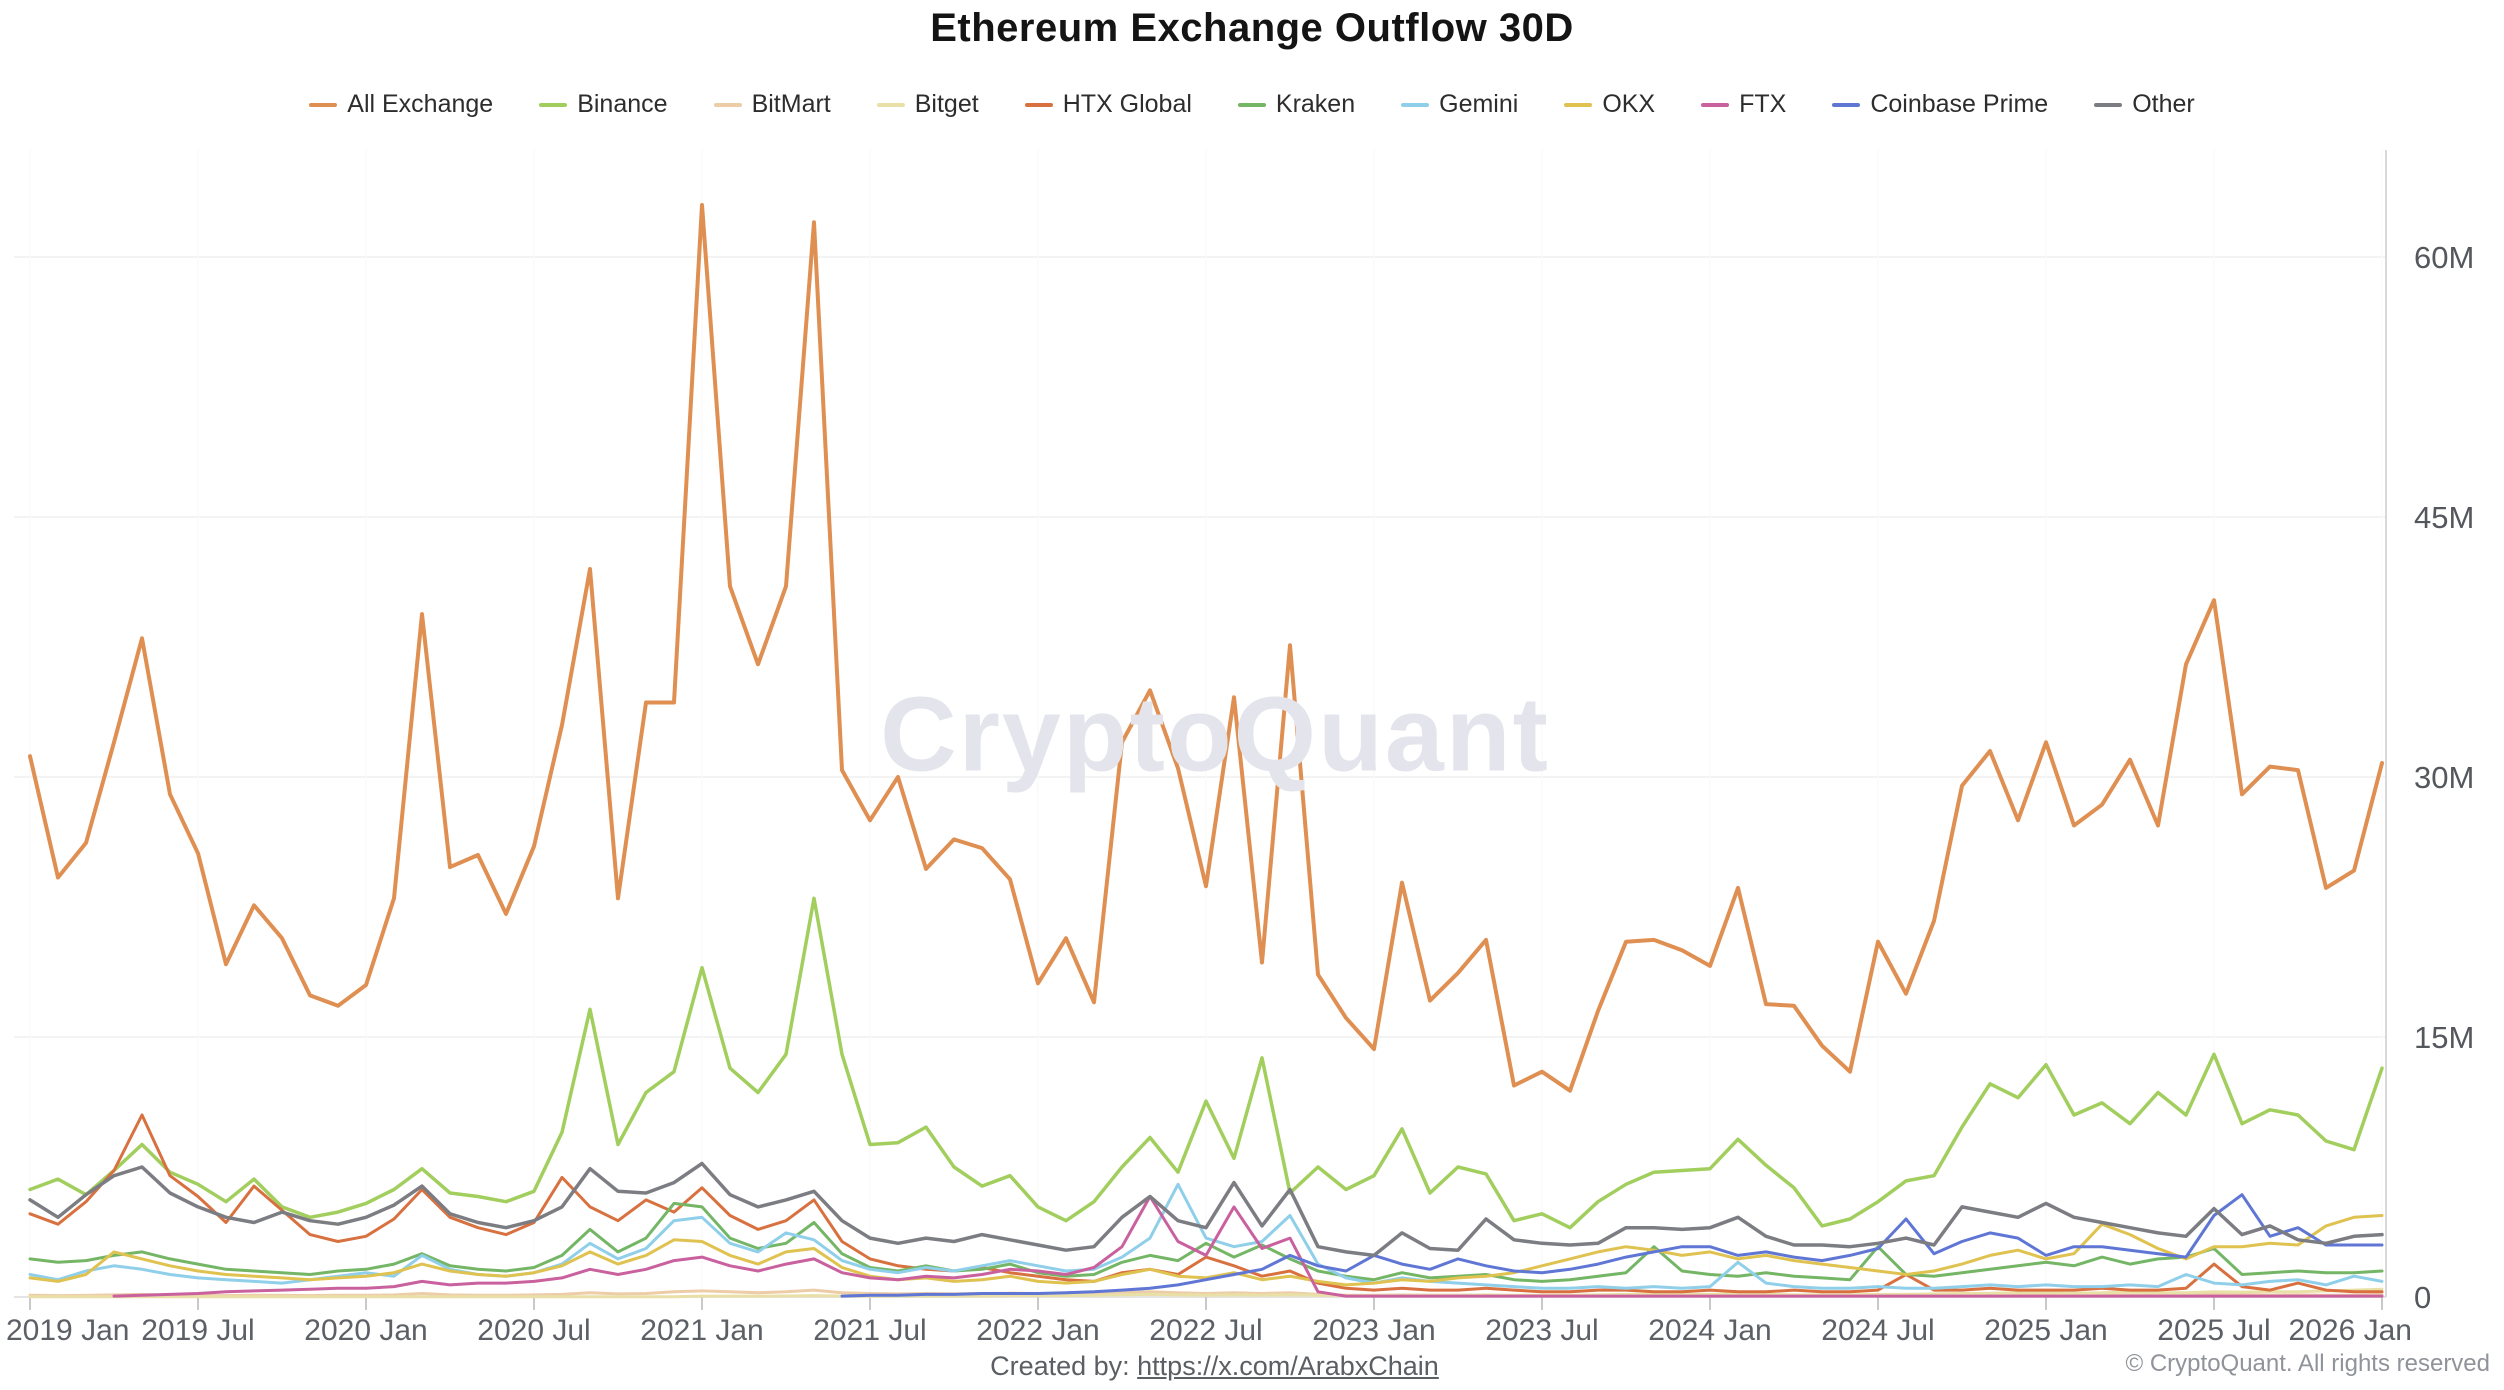 The width and height of the screenshot is (2504, 1390). I want to click on legend-item-kraken: Kraken, so click(1296, 104).